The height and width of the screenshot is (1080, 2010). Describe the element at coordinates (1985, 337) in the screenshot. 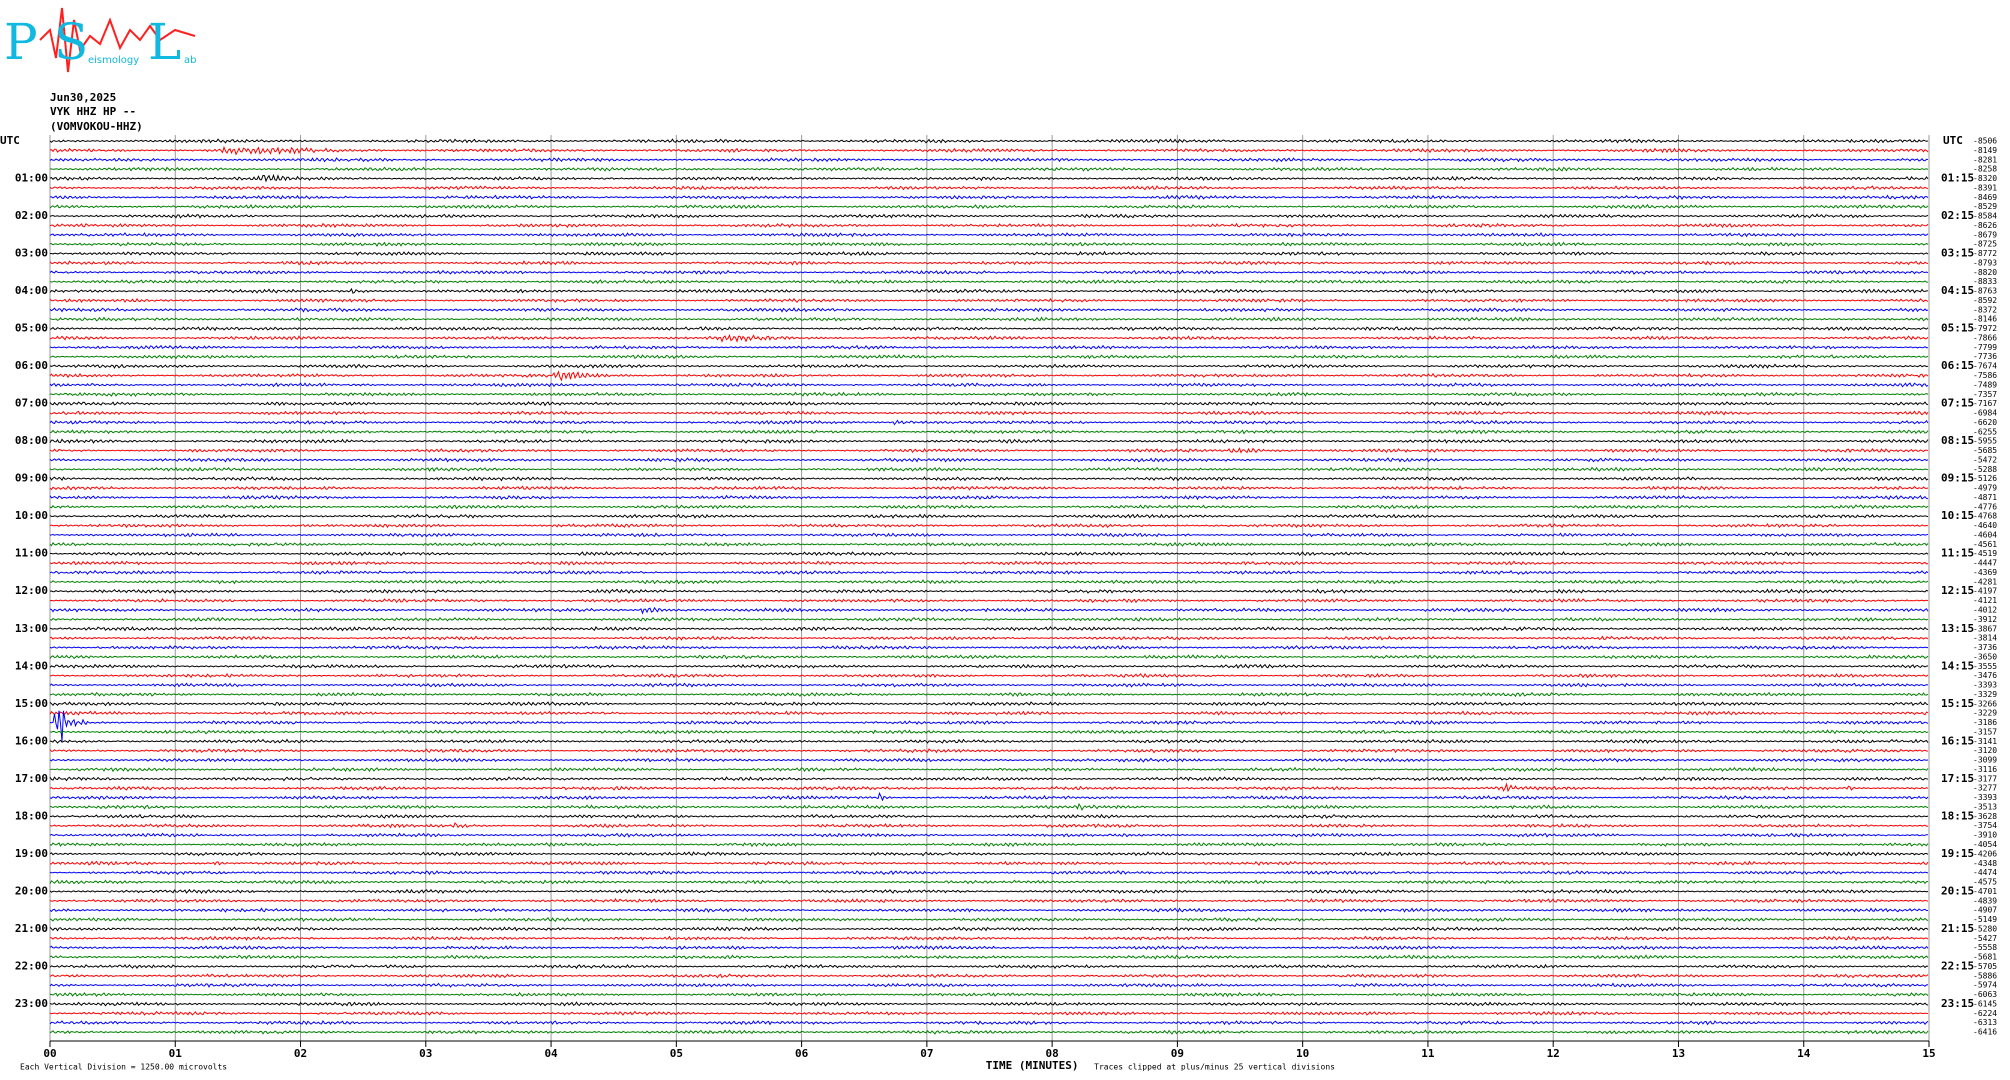

I see `trace-value: -7866` at that location.